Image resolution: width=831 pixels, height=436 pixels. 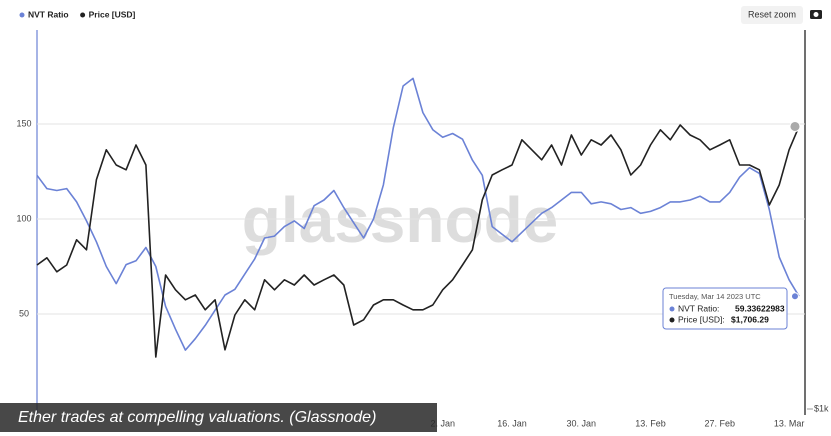 I want to click on x-tick-label: 16. Jan, so click(x=512, y=423).